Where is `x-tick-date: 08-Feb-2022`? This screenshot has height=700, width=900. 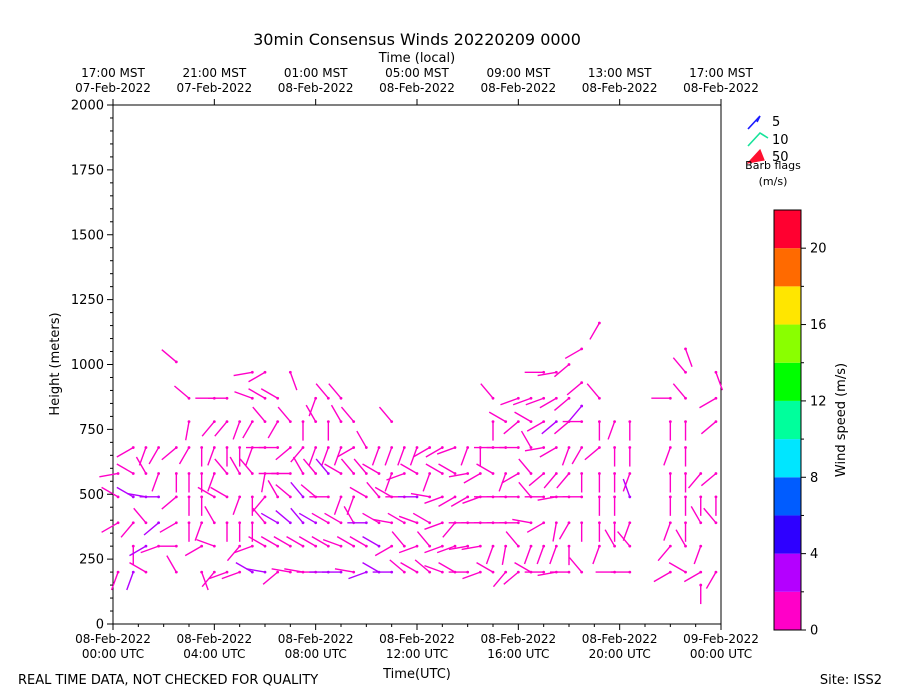
x-tick-date: 08-Feb-2022 is located at coordinates (518, 639).